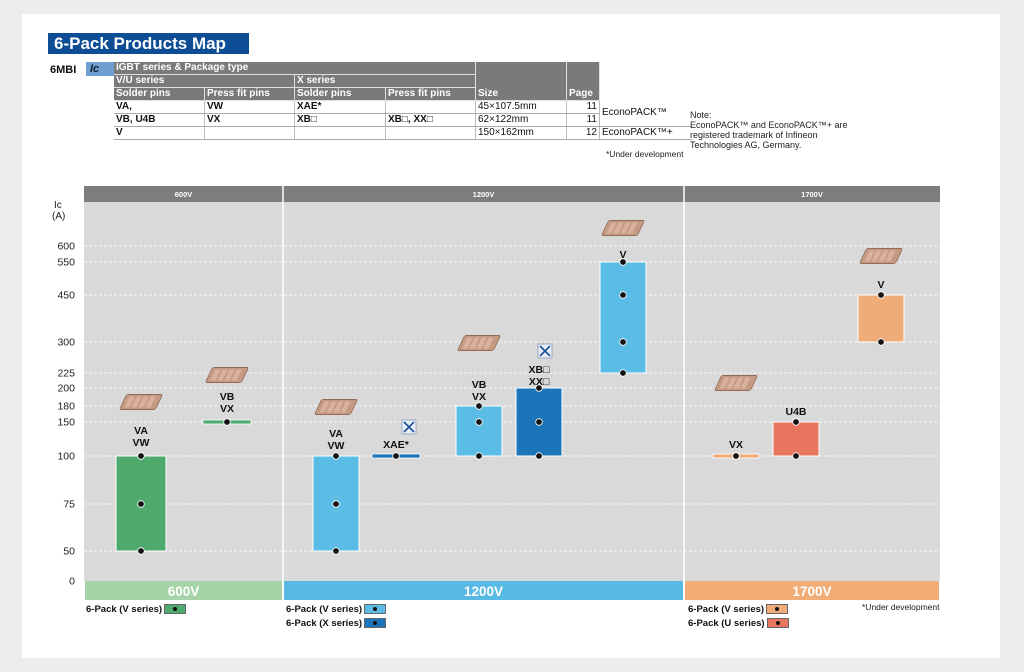 This screenshot has height=672, width=1024. What do you see at coordinates (159, 94) in the screenshot?
I see `header-vu-solder: Solder pins` at bounding box center [159, 94].